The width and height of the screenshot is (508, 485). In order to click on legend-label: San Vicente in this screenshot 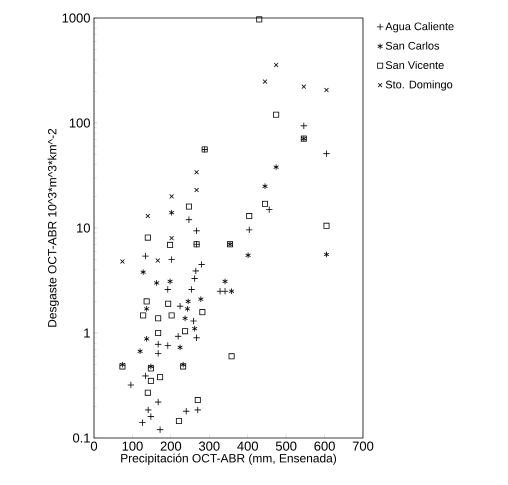, I will do `click(415, 65)`.